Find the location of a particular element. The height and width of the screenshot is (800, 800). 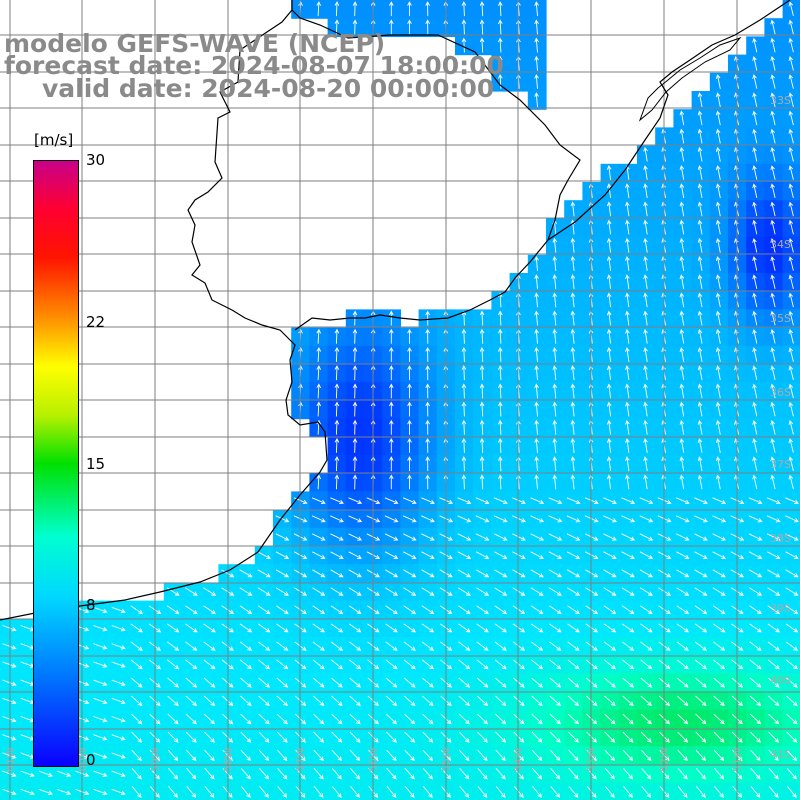

latitude-label: 41S is located at coordinates (780, 754).